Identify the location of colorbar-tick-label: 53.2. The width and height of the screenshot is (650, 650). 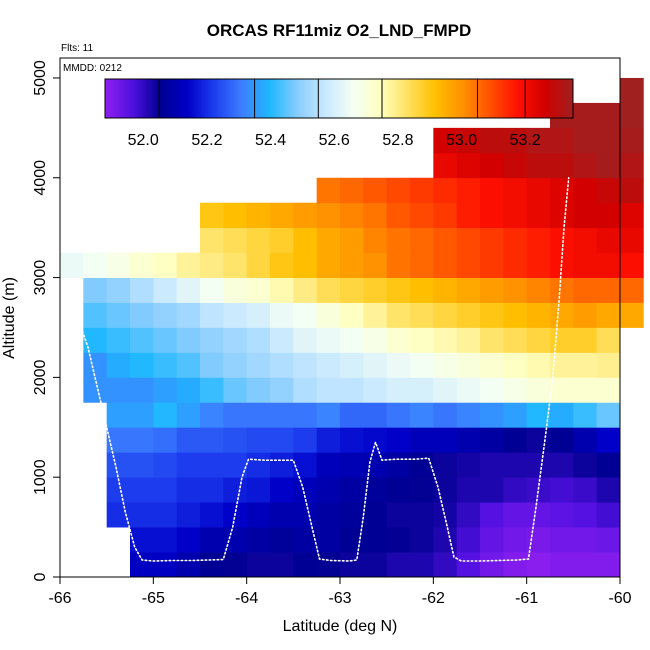
(525, 140).